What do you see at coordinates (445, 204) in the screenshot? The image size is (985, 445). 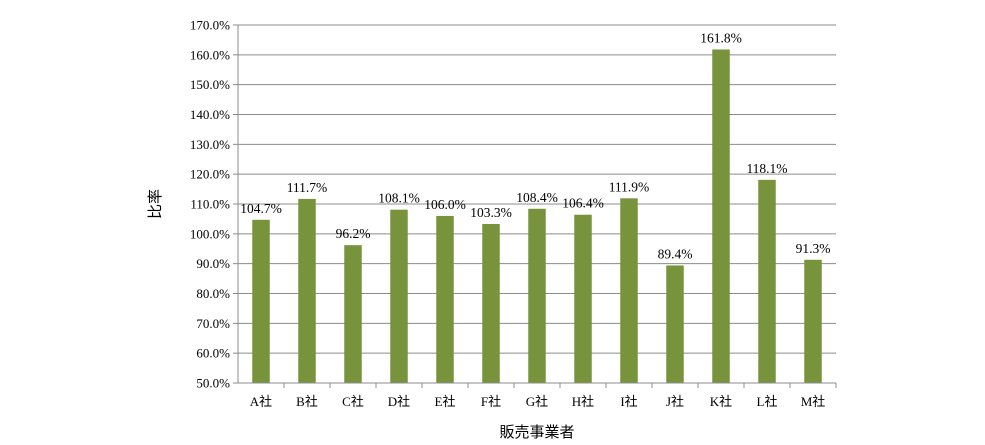 I see `data-label: 106.0%` at bounding box center [445, 204].